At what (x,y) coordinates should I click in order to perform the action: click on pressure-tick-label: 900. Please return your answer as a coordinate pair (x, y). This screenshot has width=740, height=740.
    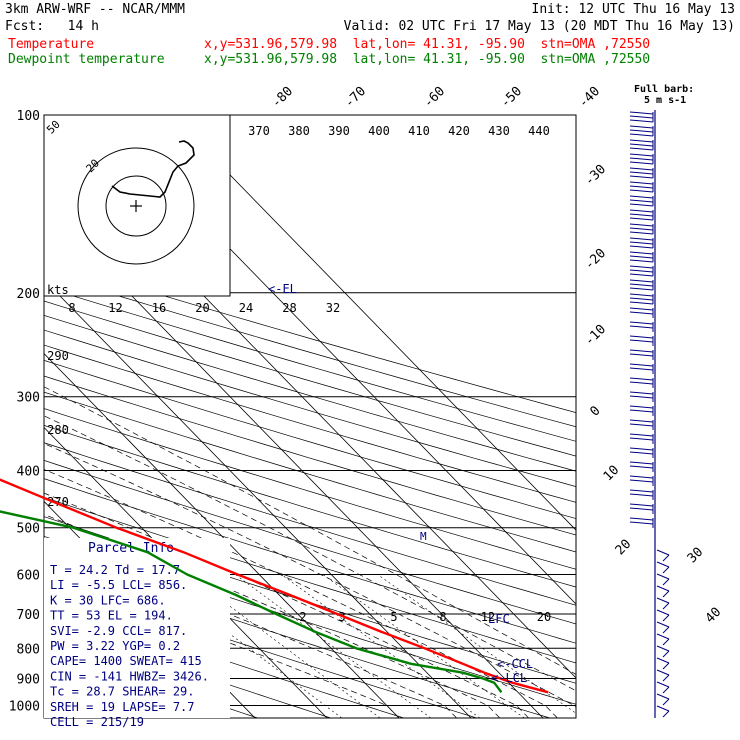
    Looking at the image, I should click on (28, 679).